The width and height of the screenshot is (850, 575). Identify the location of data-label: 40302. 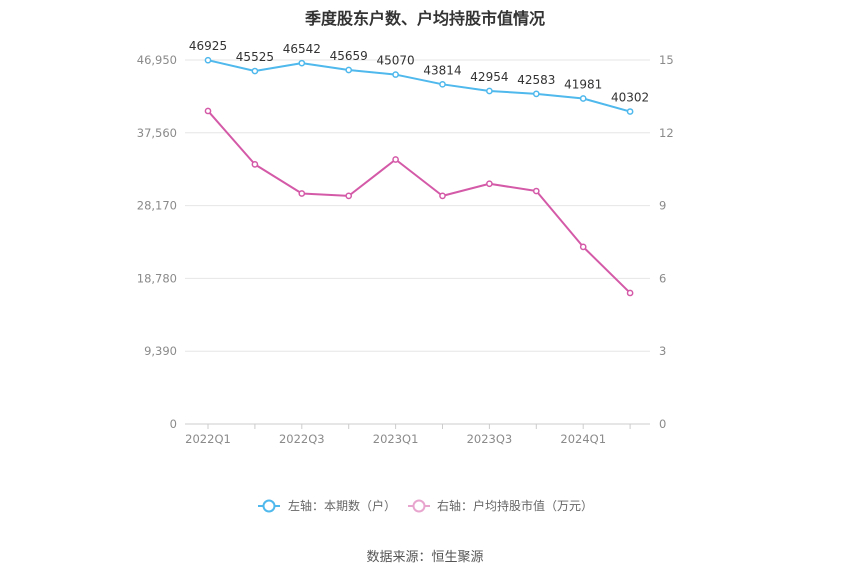
(630, 98).